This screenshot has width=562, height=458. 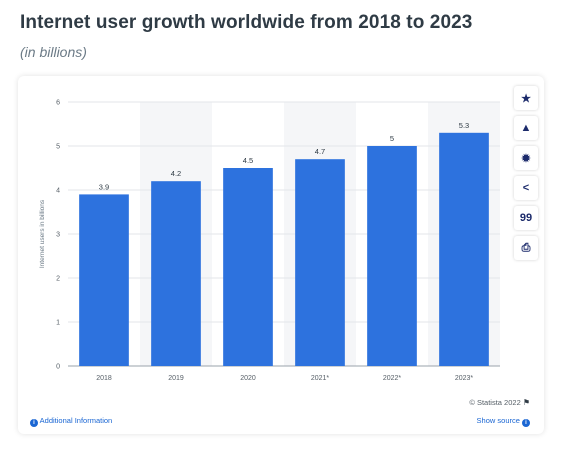 I want to click on y-axis-label: Internet users in billions, so click(x=42, y=233).